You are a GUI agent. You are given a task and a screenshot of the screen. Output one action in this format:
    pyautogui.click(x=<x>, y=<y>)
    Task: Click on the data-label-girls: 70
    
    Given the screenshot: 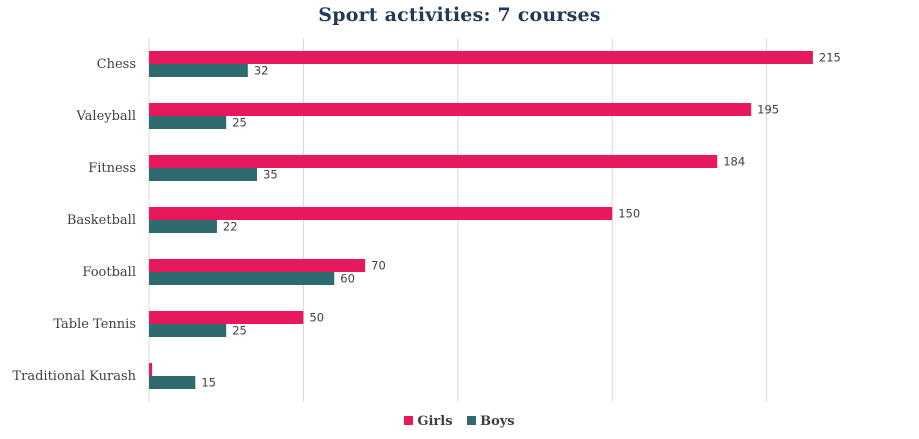 What is the action you would take?
    pyautogui.click(x=378, y=266)
    